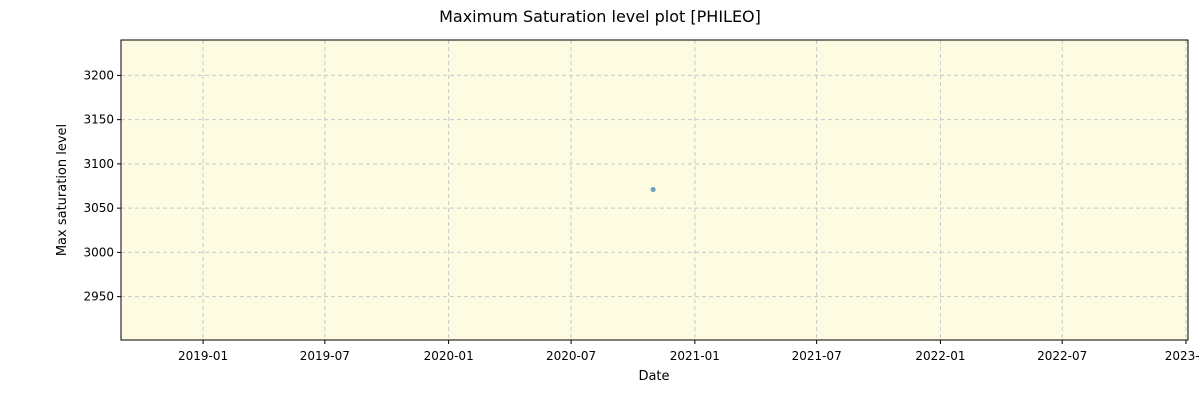 The image size is (1200, 404). What do you see at coordinates (817, 356) in the screenshot?
I see `x-tick-label: 2021-07` at bounding box center [817, 356].